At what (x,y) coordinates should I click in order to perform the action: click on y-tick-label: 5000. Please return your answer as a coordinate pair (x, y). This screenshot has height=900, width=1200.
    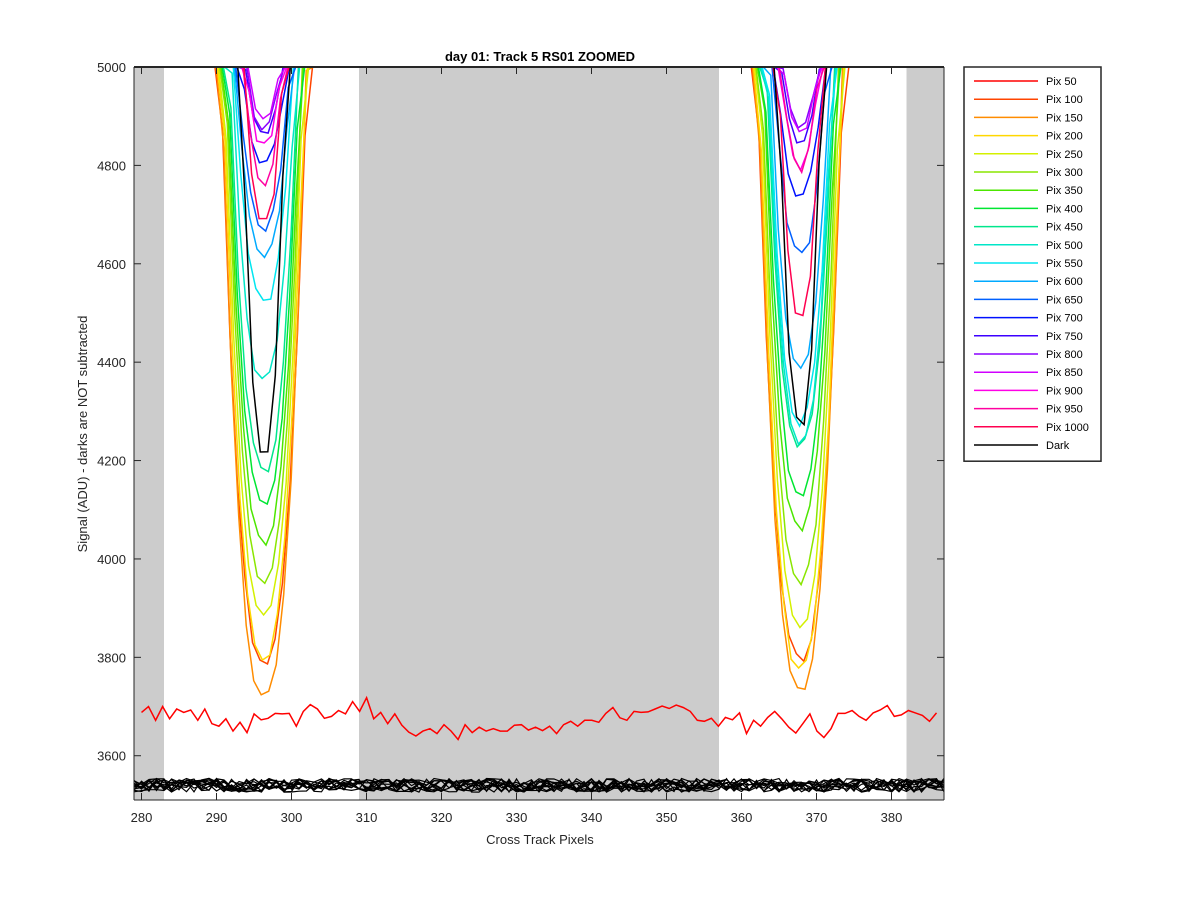
    Looking at the image, I should click on (111, 67).